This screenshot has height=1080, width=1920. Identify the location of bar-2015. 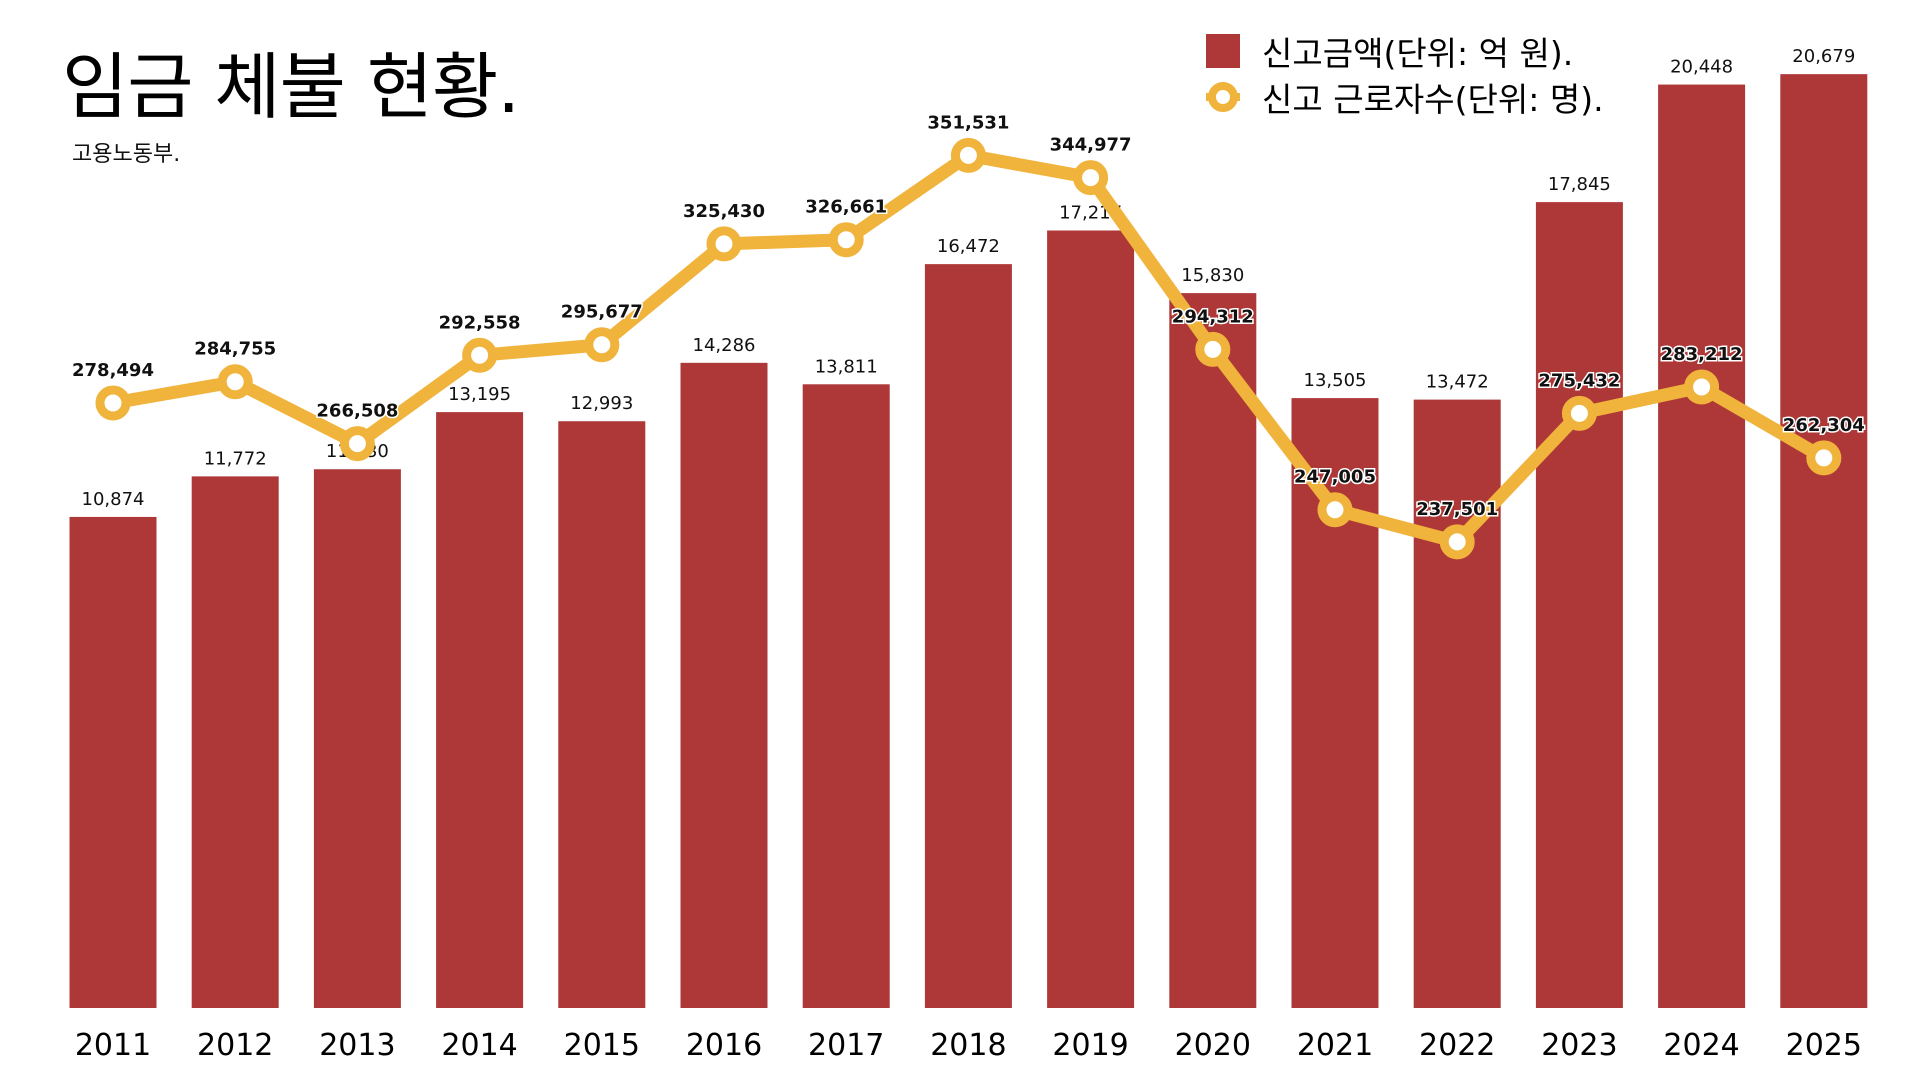
(602, 715).